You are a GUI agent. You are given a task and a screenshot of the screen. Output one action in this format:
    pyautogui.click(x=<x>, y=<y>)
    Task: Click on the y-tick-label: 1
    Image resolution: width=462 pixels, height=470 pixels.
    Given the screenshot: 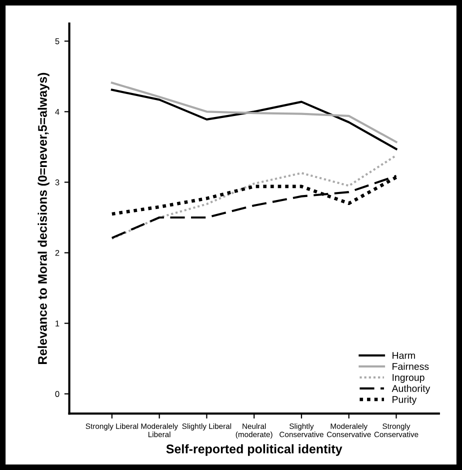 What is the action you would take?
    pyautogui.click(x=58, y=323)
    